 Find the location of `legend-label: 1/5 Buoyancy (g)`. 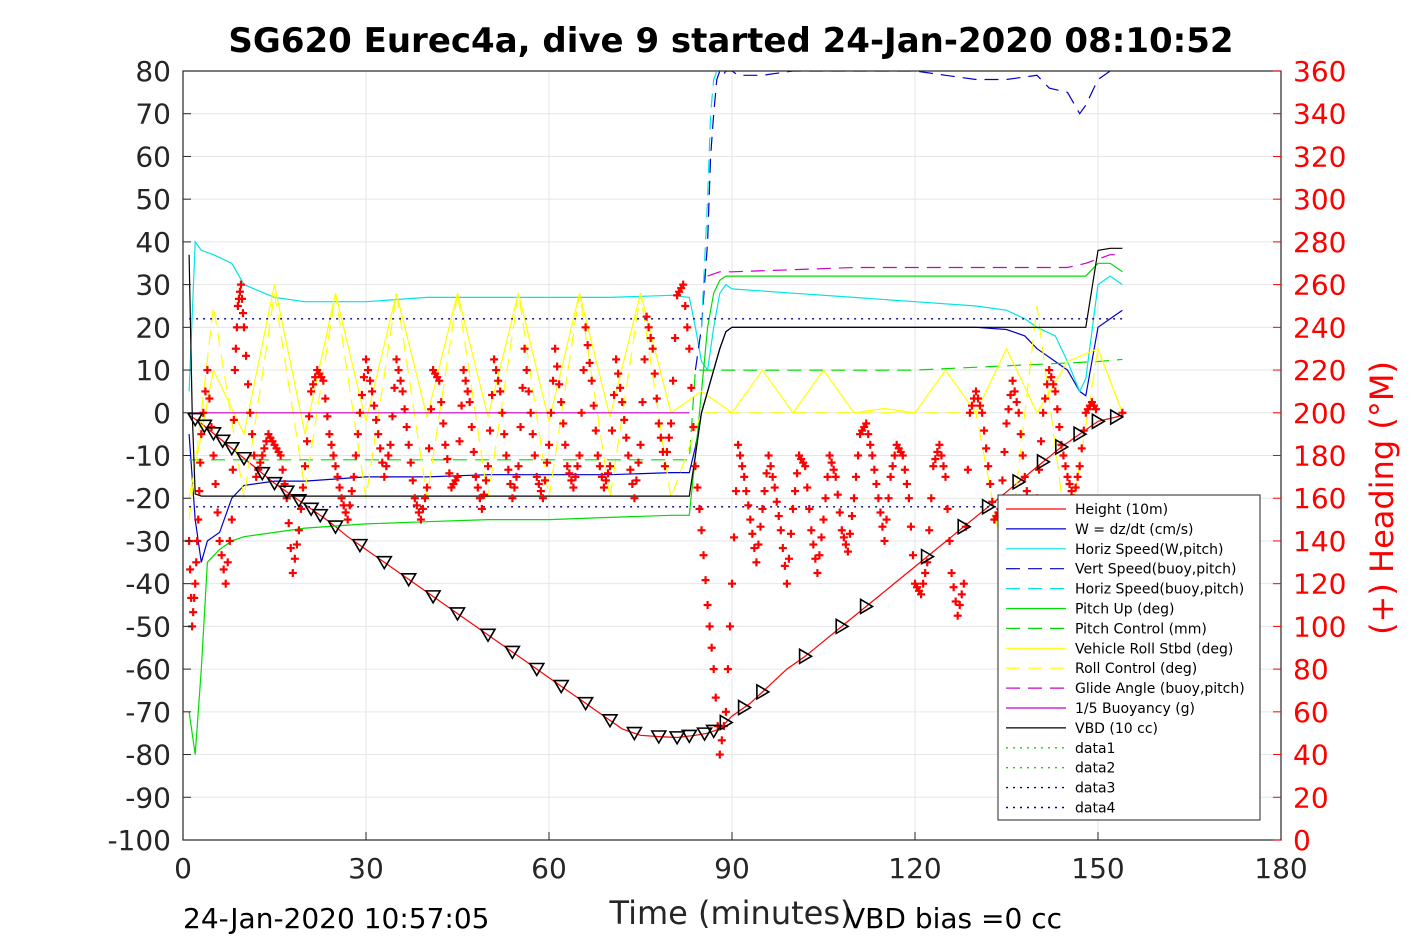

legend-label: 1/5 Buoyancy (g) is located at coordinates (1135, 709).